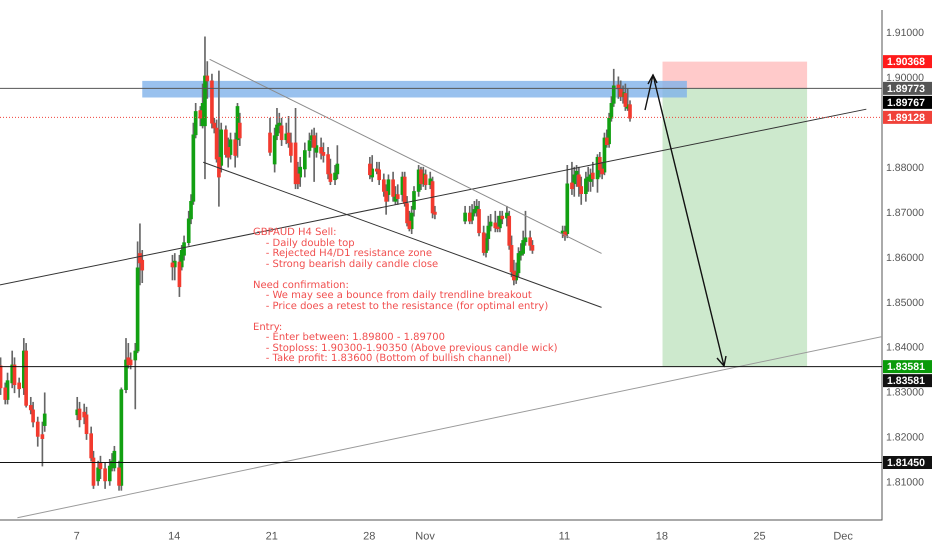 Image resolution: width=932 pixels, height=550 pixels. I want to click on text: 1.89767, so click(906, 102).